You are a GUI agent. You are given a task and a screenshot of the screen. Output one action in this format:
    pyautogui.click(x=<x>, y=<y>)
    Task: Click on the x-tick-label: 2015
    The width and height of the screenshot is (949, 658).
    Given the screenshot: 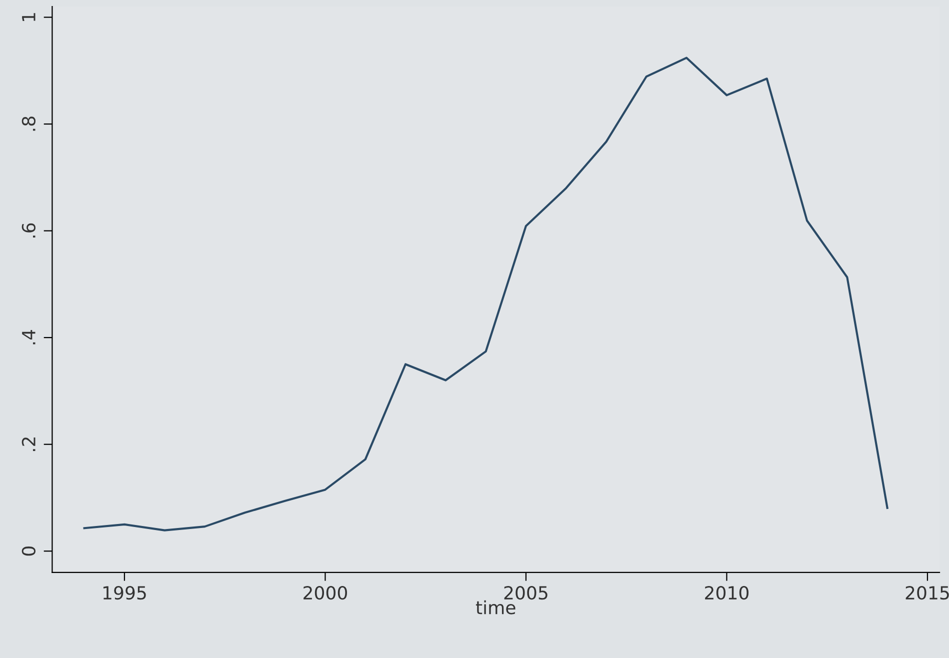 What is the action you would take?
    pyautogui.click(x=927, y=593)
    